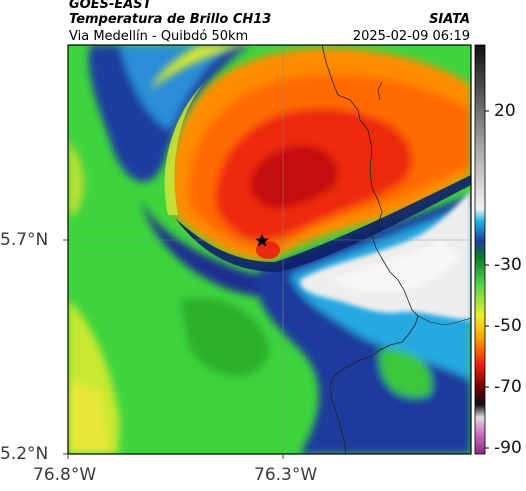 This screenshot has width=526, height=491. I want to click on y-tick-label-5-7n: 5.7°N, so click(24, 240).